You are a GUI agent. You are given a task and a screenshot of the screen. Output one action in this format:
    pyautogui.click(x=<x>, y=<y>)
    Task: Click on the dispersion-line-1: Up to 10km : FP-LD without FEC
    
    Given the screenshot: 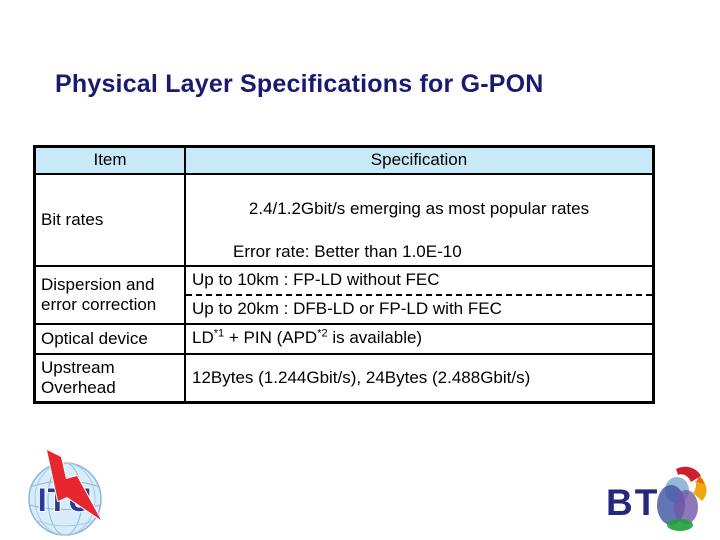 What is the action you would take?
    pyautogui.click(x=419, y=281)
    